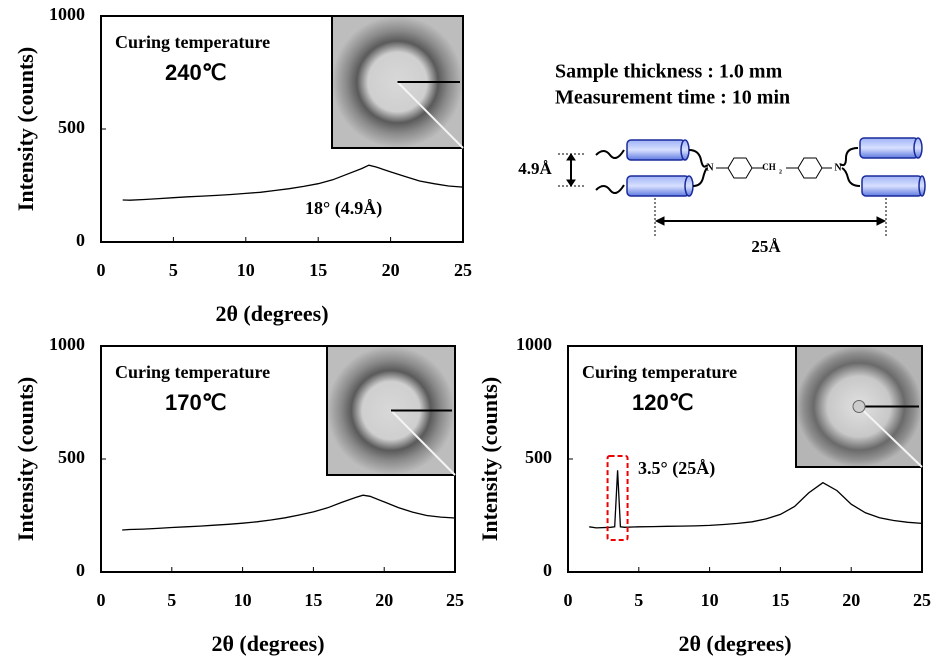 The image size is (938, 662). What do you see at coordinates (195, 402) in the screenshot?
I see `panel-subtitle: 170℃` at bounding box center [195, 402].